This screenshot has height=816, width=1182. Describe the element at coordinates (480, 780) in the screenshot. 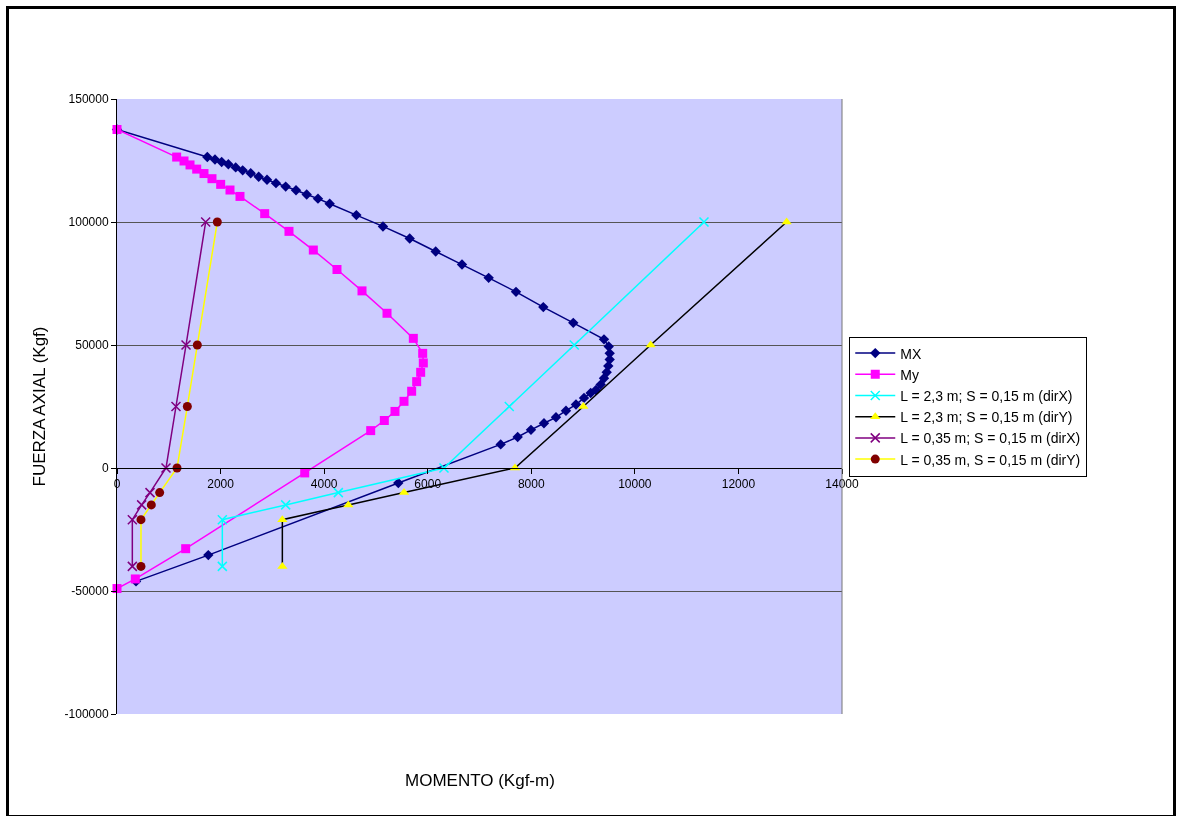

I see `x-axis-title: MOMENTO (Kgf-m)` at that location.